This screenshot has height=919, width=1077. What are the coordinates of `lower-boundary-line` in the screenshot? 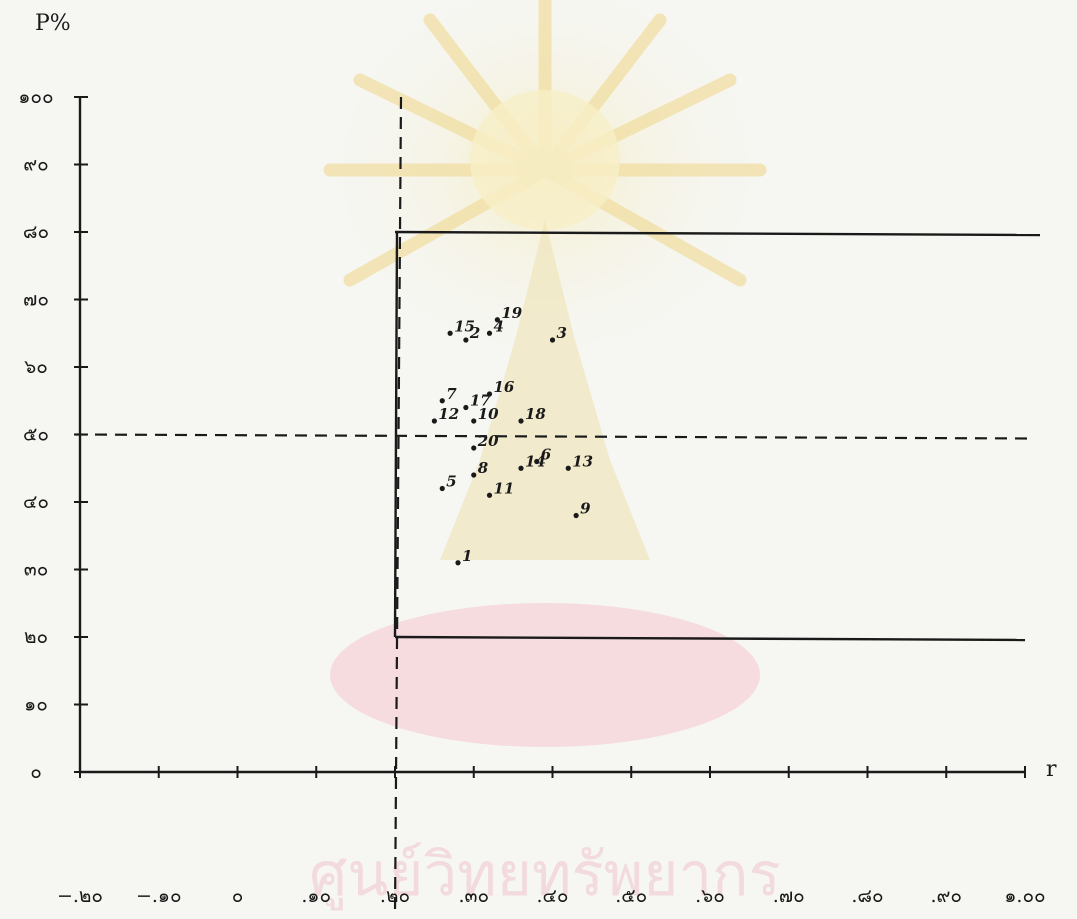 It's located at (710, 638).